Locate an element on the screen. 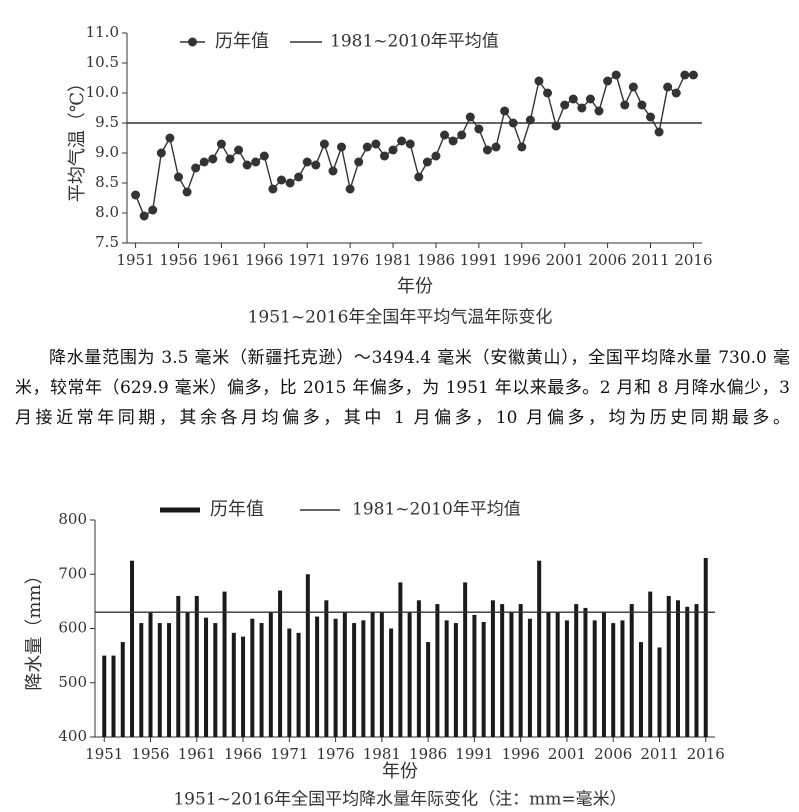 This screenshot has height=812, width=799. x-tick-label: 1956 is located at coordinates (150, 754).